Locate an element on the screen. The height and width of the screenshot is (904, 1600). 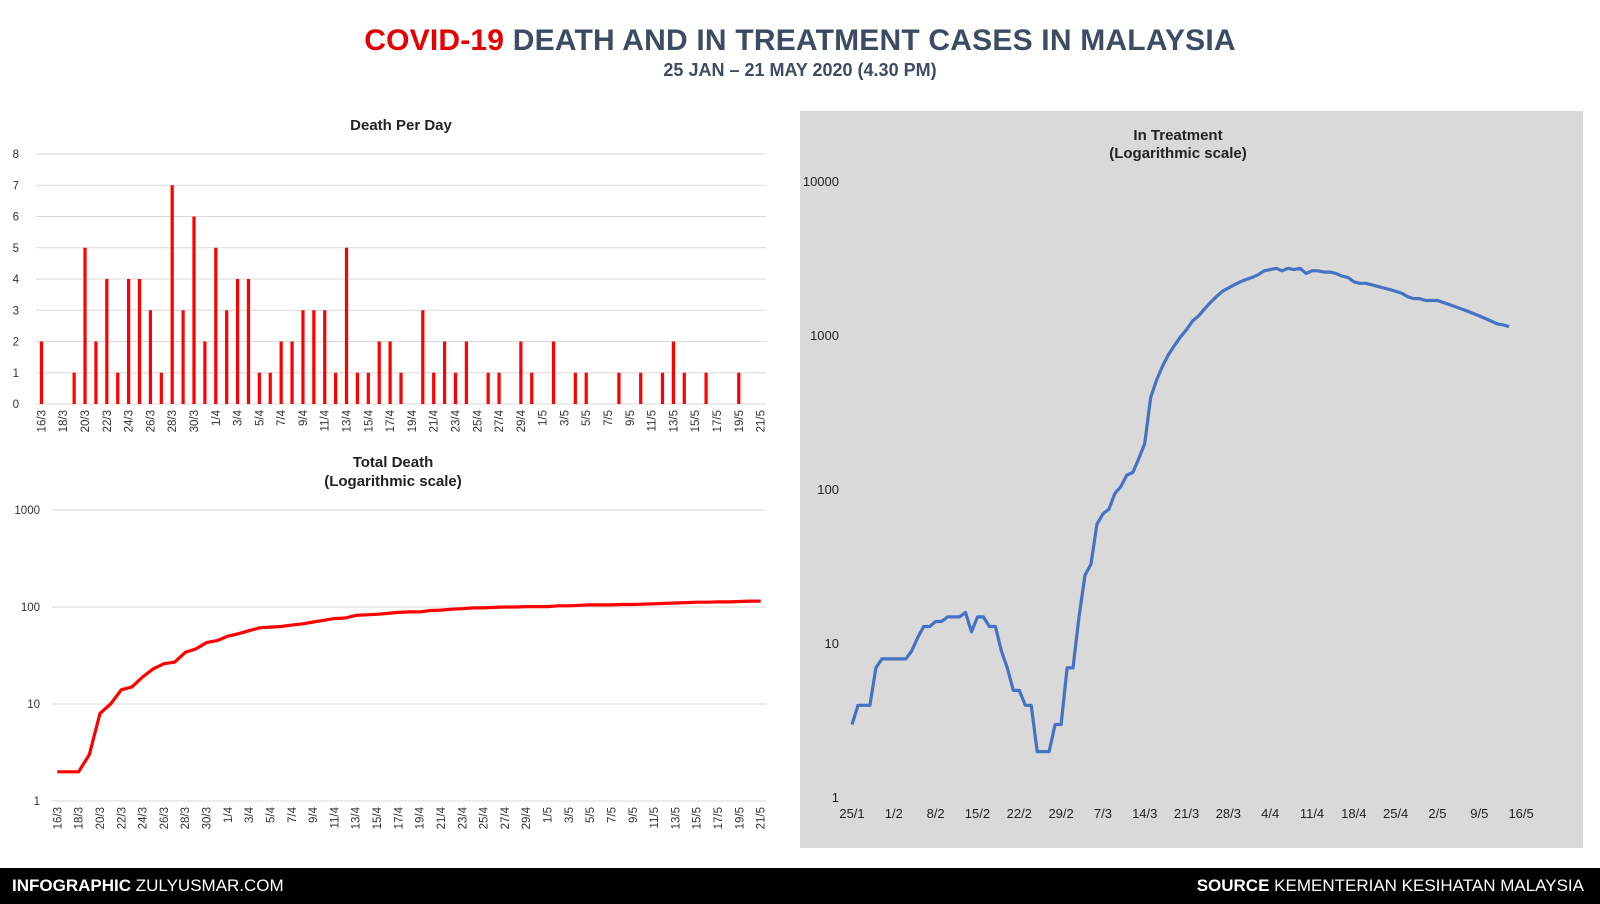
bar-12/5 is located at coordinates (662, 388).